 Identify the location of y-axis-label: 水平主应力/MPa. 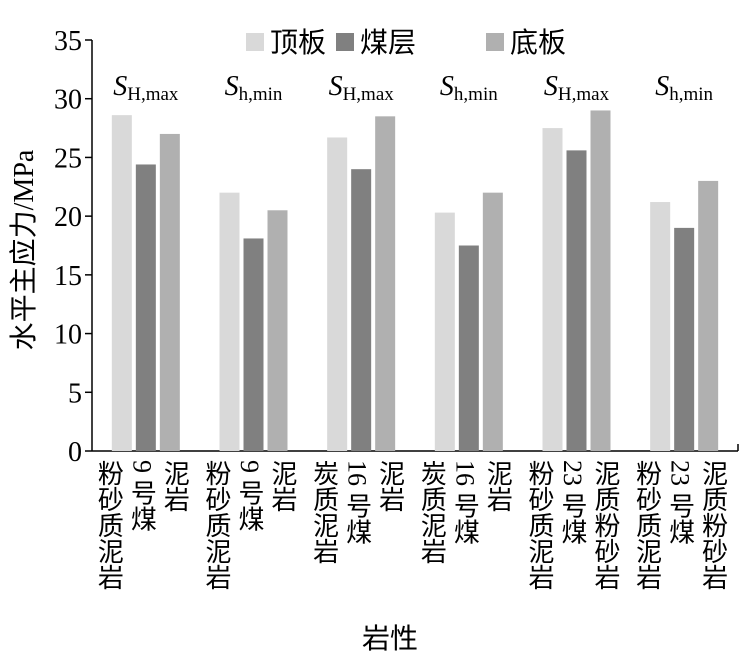
(24, 249).